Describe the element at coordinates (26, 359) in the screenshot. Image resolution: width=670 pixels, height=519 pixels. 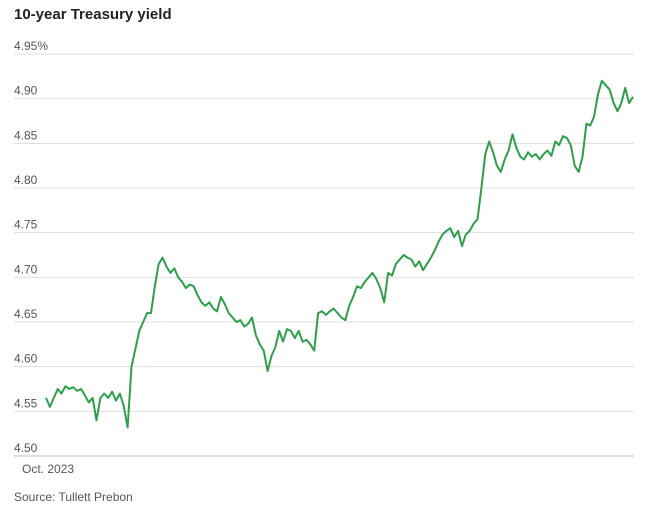
I see `y-tick-label: 4.60` at that location.